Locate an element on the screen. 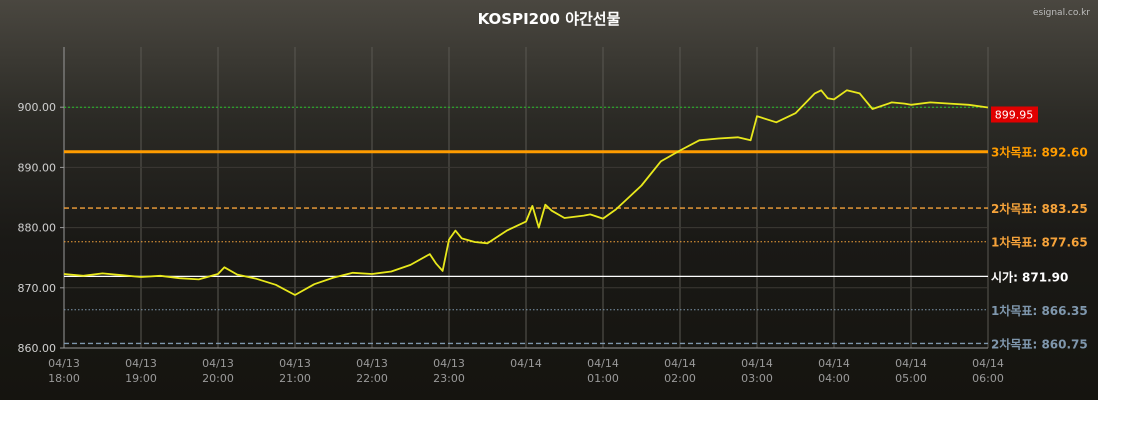 Image resolution: width=1145 pixels, height=425 pixels. source-watermark: esignal.co.kr is located at coordinates (1061, 13).